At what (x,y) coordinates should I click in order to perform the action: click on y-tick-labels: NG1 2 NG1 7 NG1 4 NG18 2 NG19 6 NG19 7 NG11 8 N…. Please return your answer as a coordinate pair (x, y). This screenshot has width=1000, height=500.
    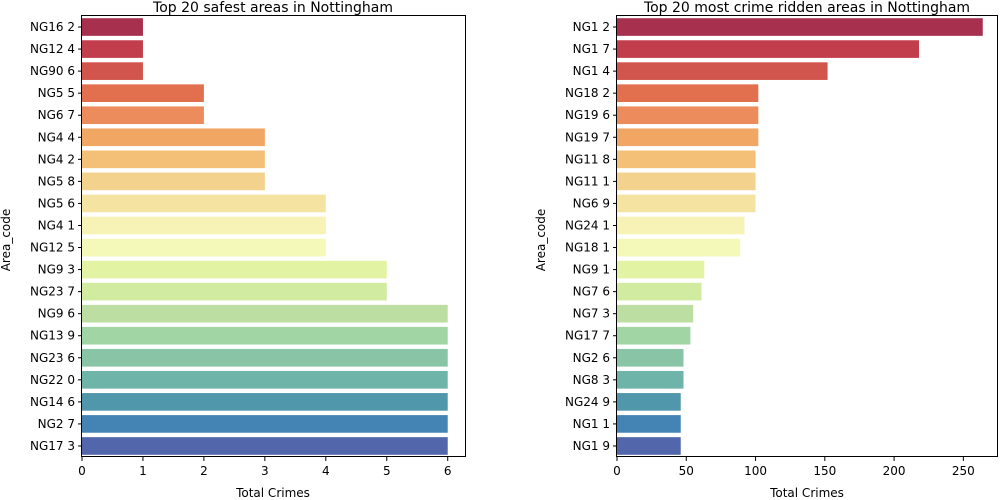
    Looking at the image, I should click on (591, 236).